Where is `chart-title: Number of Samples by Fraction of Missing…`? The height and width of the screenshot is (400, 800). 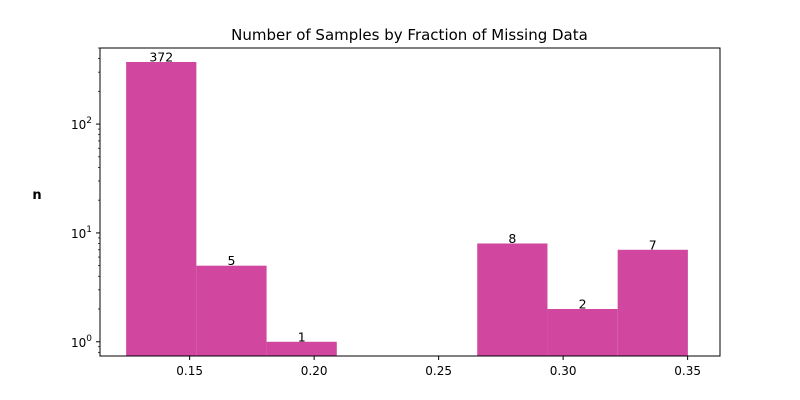
chart-title: Number of Samples by Fraction of Missing… is located at coordinates (409, 35).